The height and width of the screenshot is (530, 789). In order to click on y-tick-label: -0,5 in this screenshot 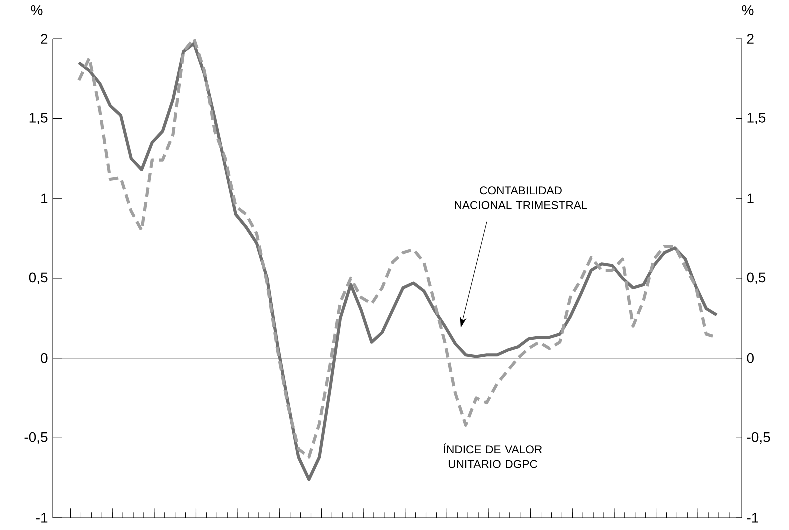, I will do `click(36, 438)`.